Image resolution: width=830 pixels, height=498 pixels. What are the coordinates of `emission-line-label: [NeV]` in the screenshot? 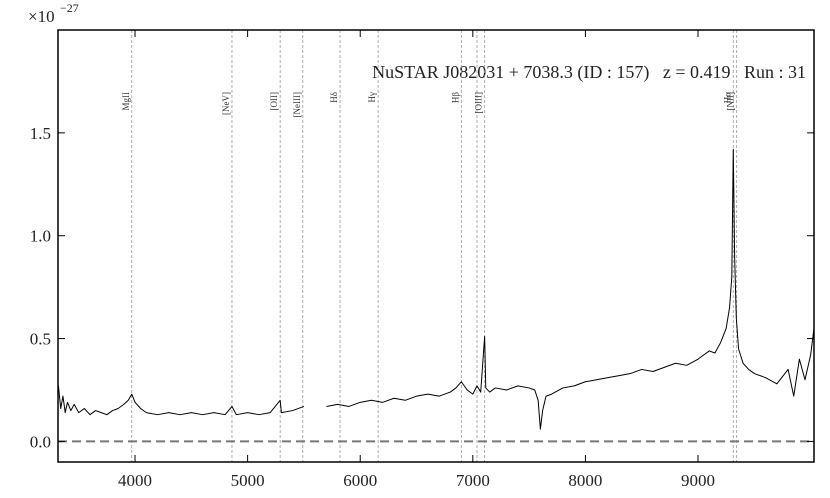 It's located at (226, 103).